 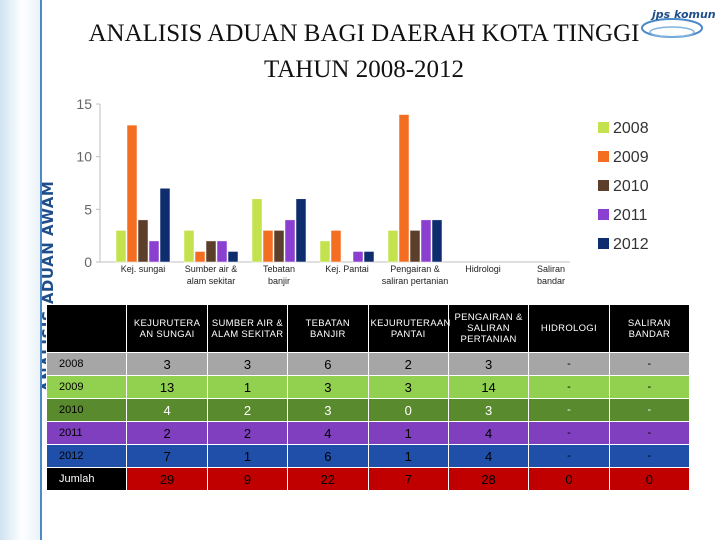 What do you see at coordinates (488, 387) in the screenshot?
I see `table-cell: 14` at bounding box center [488, 387].